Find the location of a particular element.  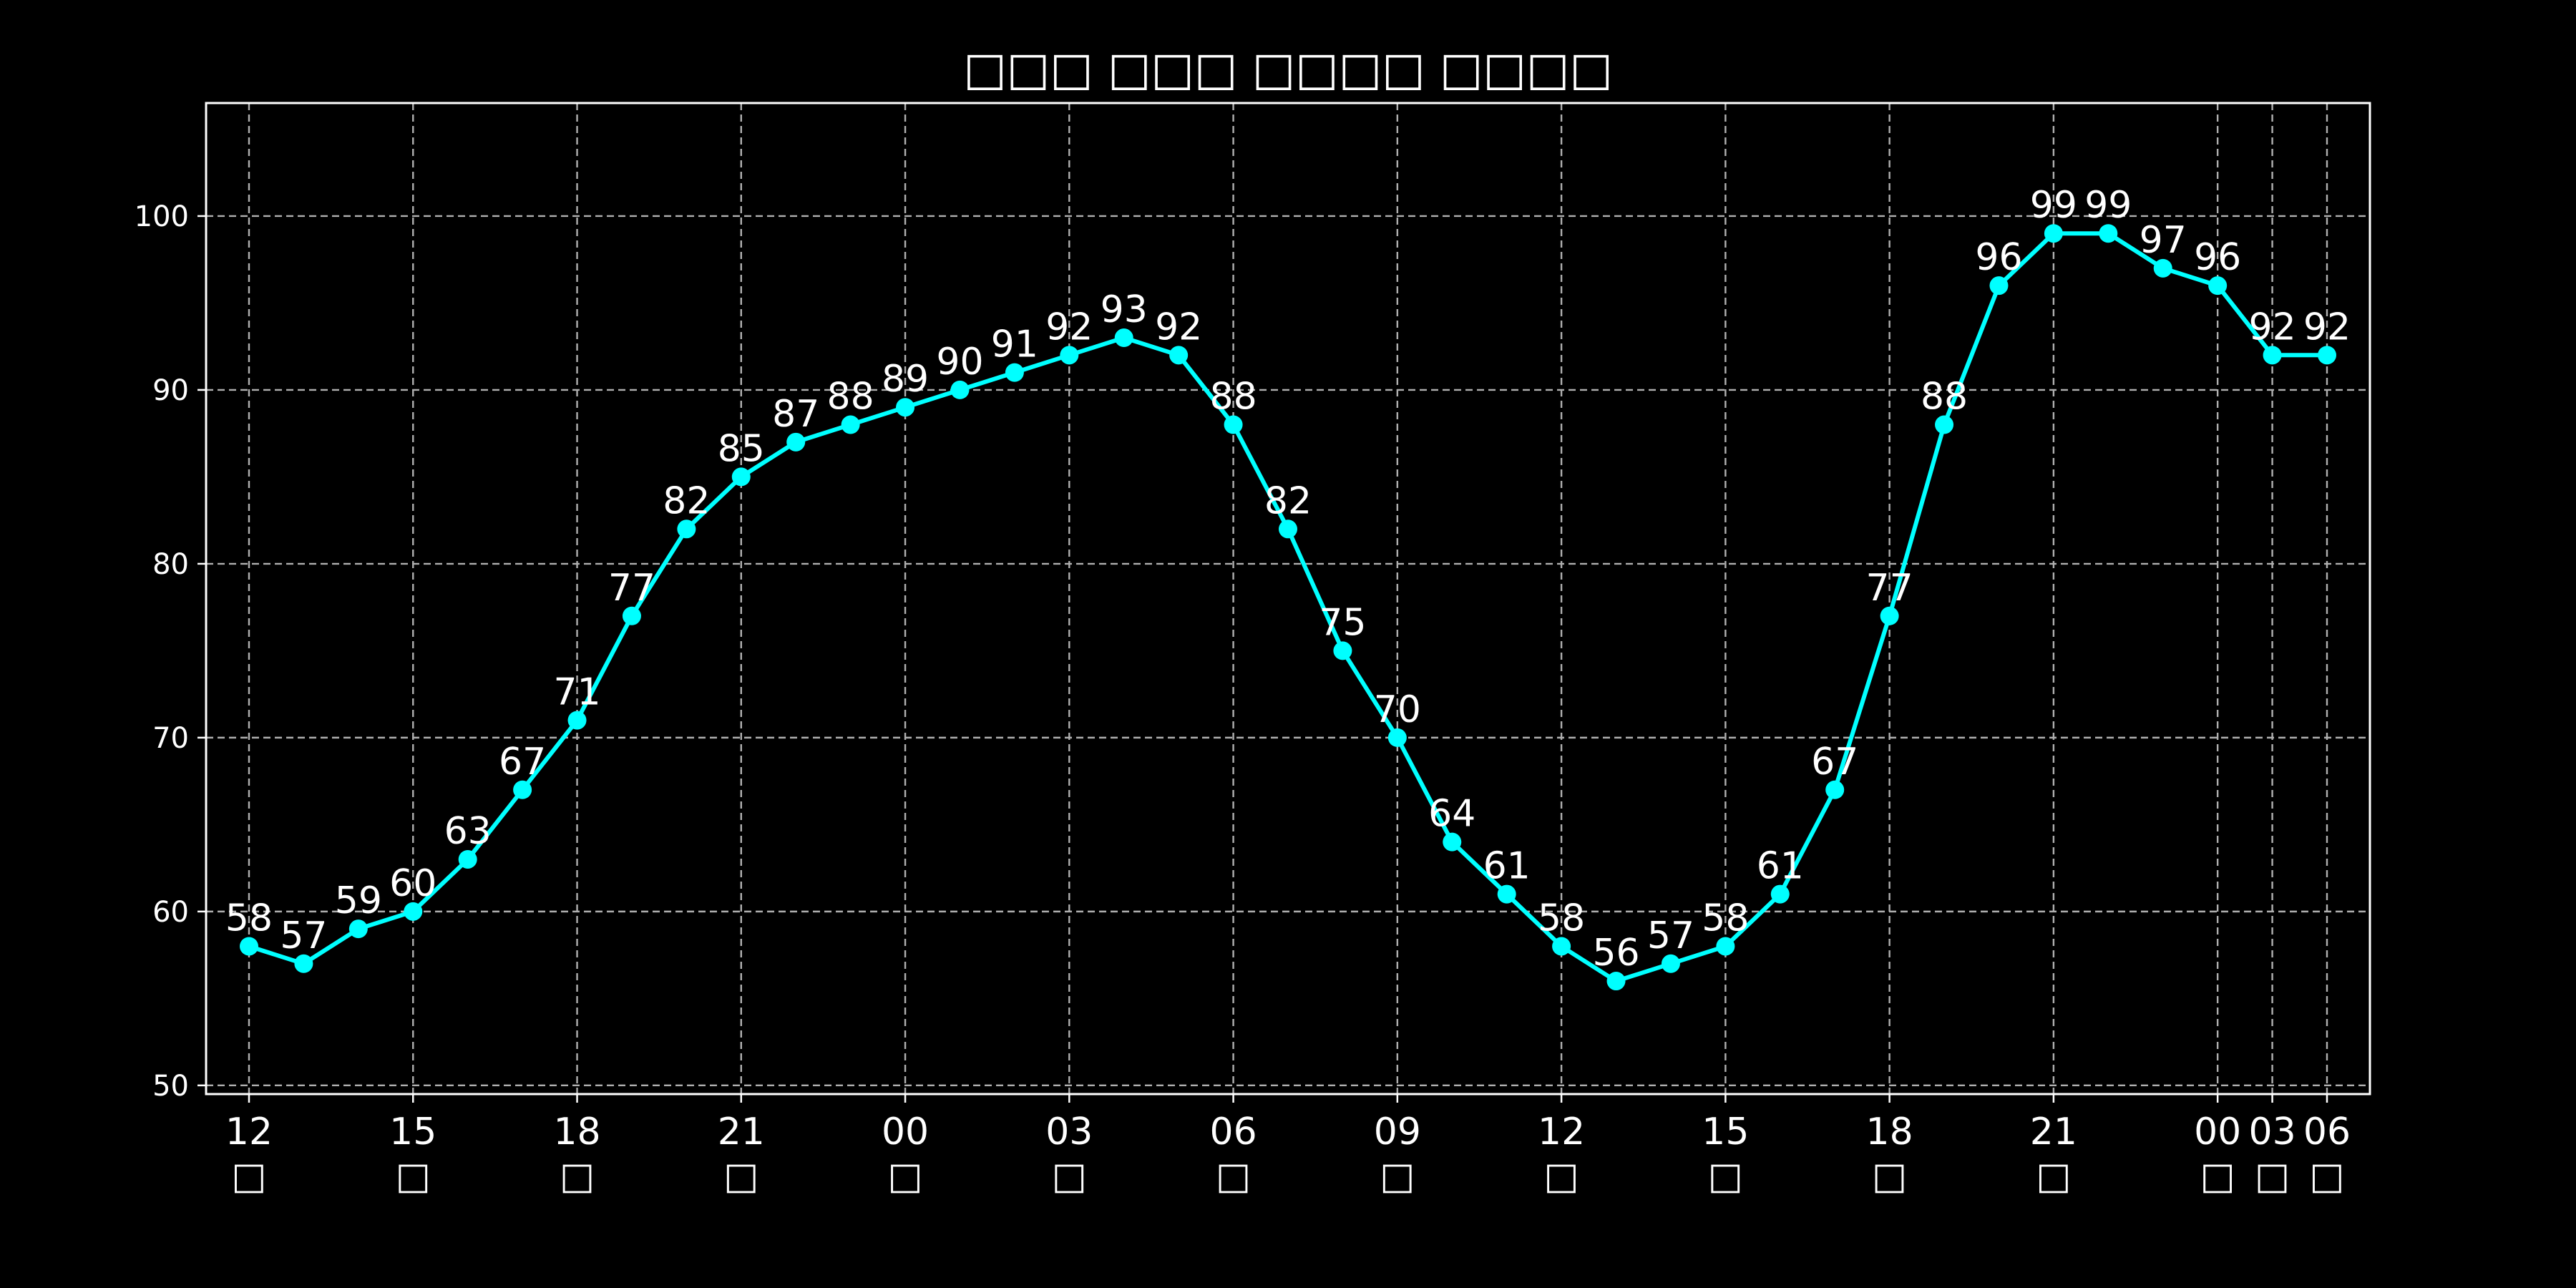

data-label: 87 is located at coordinates (795, 414).